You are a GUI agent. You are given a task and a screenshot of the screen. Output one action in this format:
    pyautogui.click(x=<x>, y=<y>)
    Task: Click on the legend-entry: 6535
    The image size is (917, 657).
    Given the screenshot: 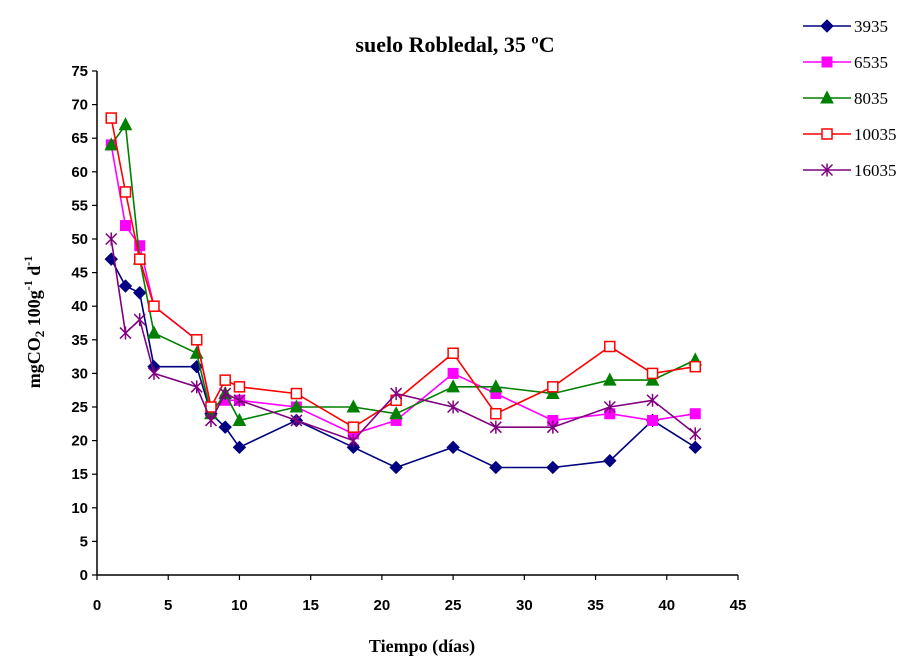 What is the action you would take?
    pyautogui.click(x=845, y=62)
    